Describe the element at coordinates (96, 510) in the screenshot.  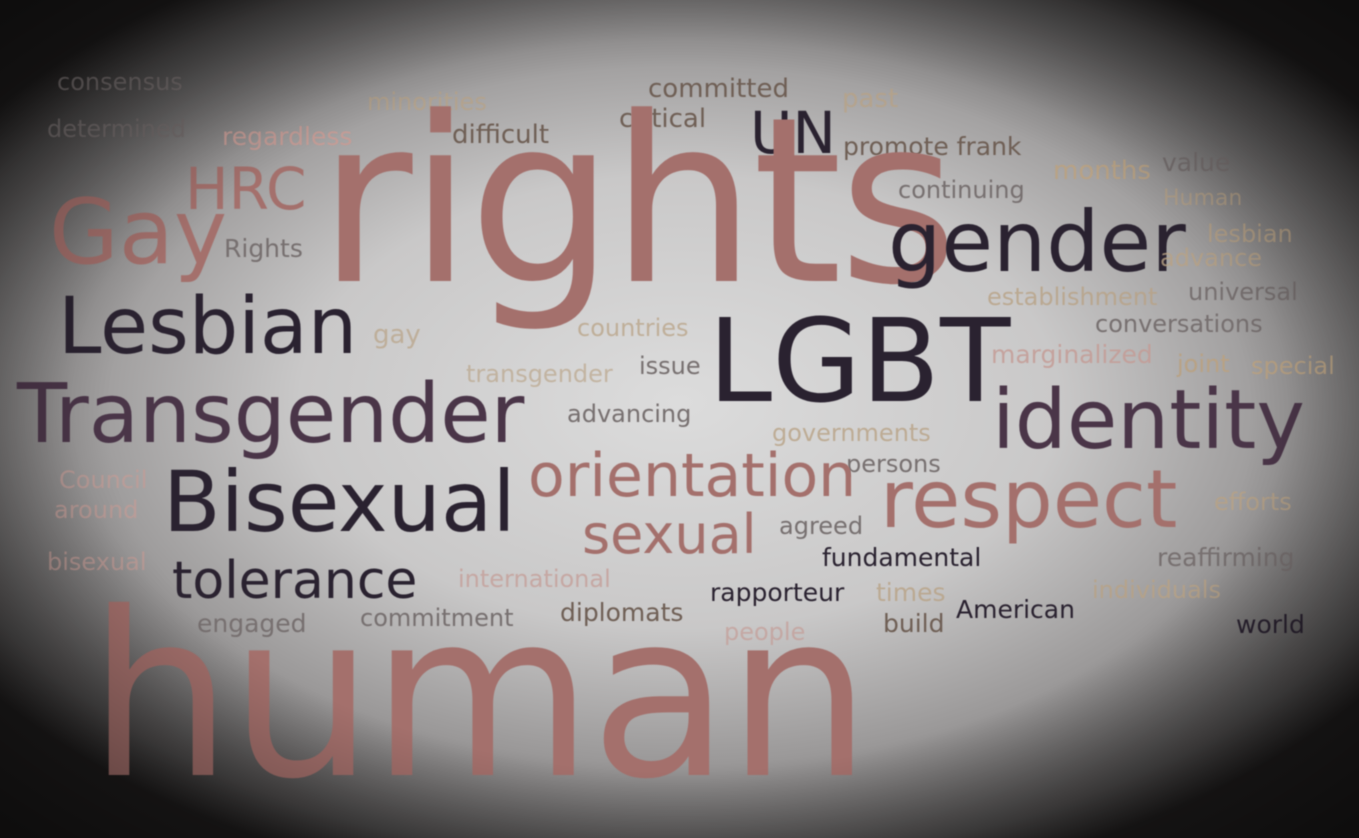
I see `word-around: around` at that location.